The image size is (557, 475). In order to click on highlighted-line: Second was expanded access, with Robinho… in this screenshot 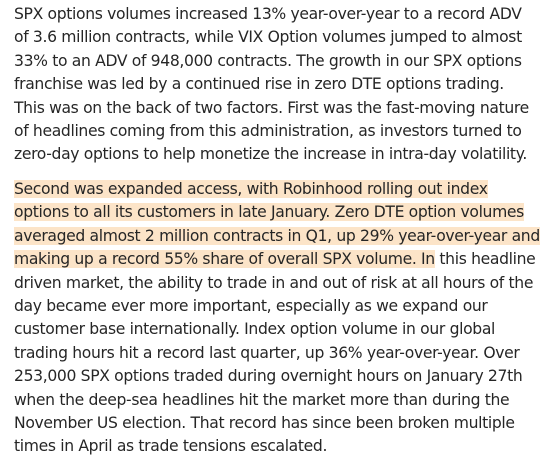, I will do `click(284, 189)`.